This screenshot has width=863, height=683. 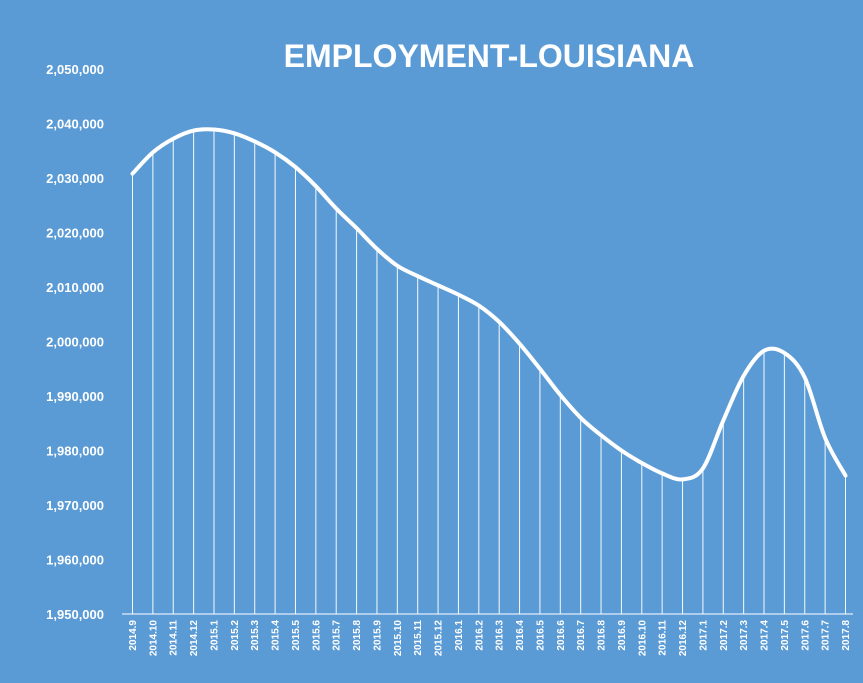 I want to click on x-tick-label: 2016.11, so click(x=663, y=638).